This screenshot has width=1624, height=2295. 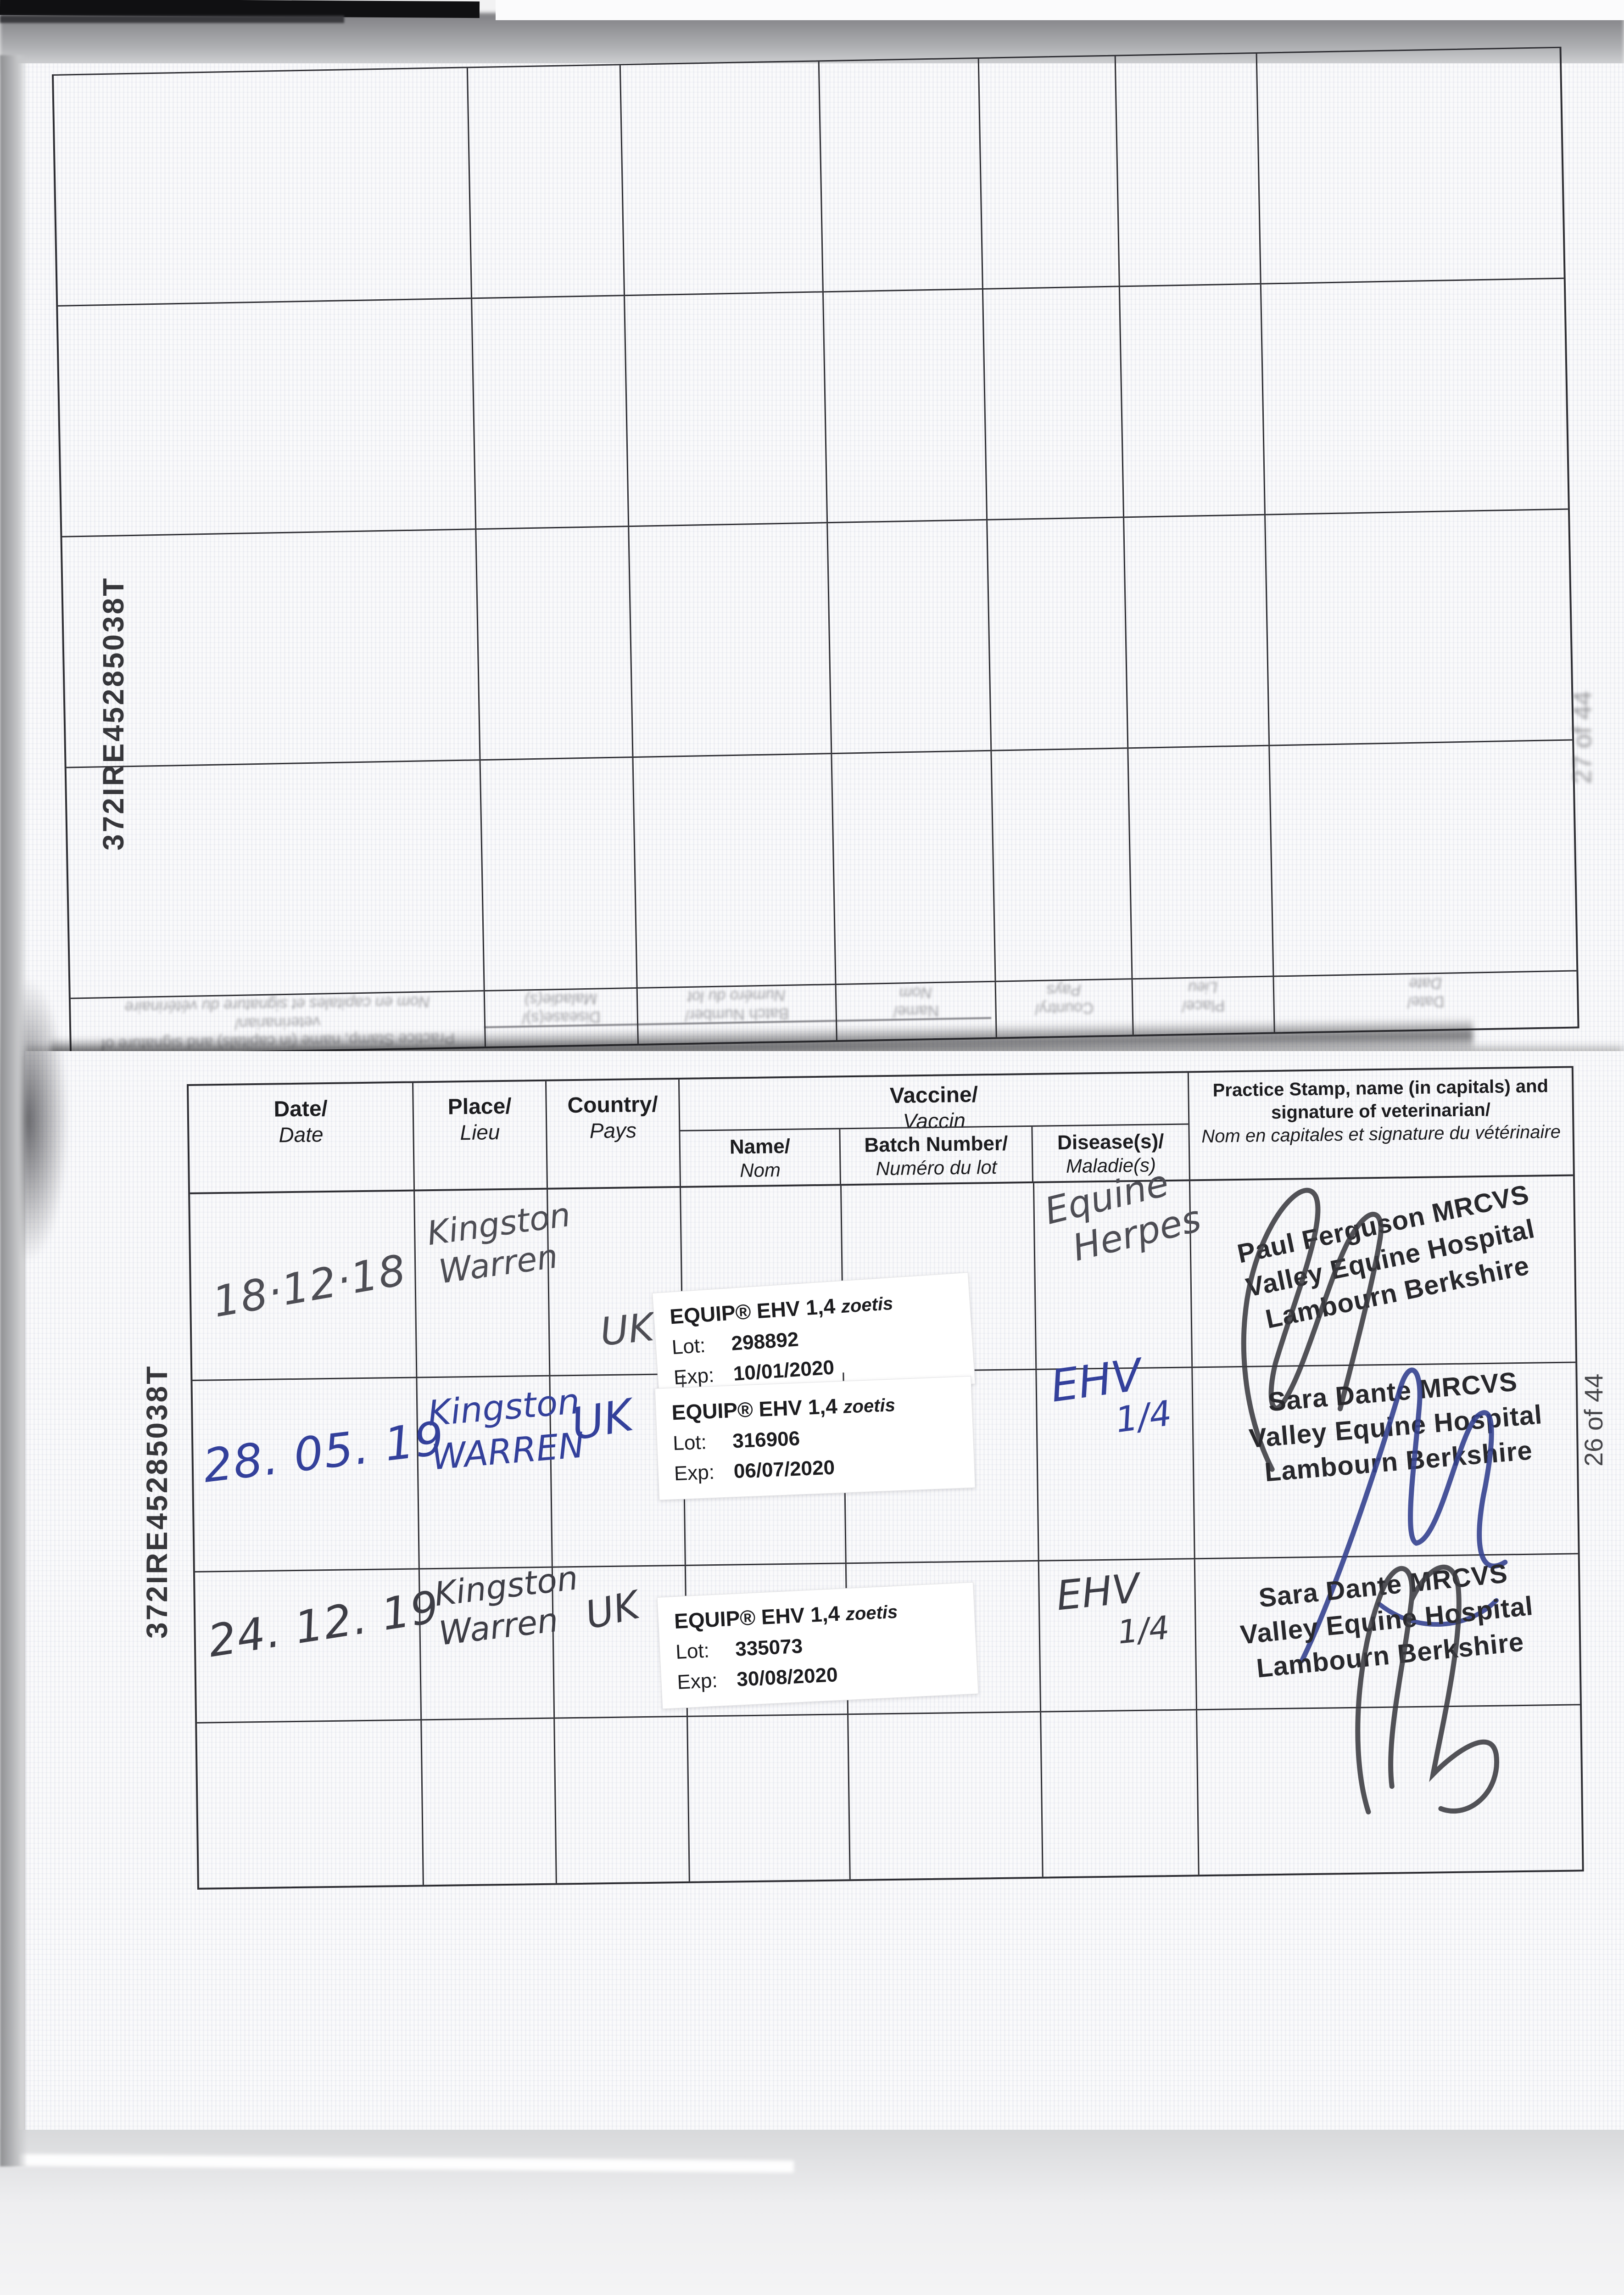 I want to click on scan-background, so click(x=1060, y=10).